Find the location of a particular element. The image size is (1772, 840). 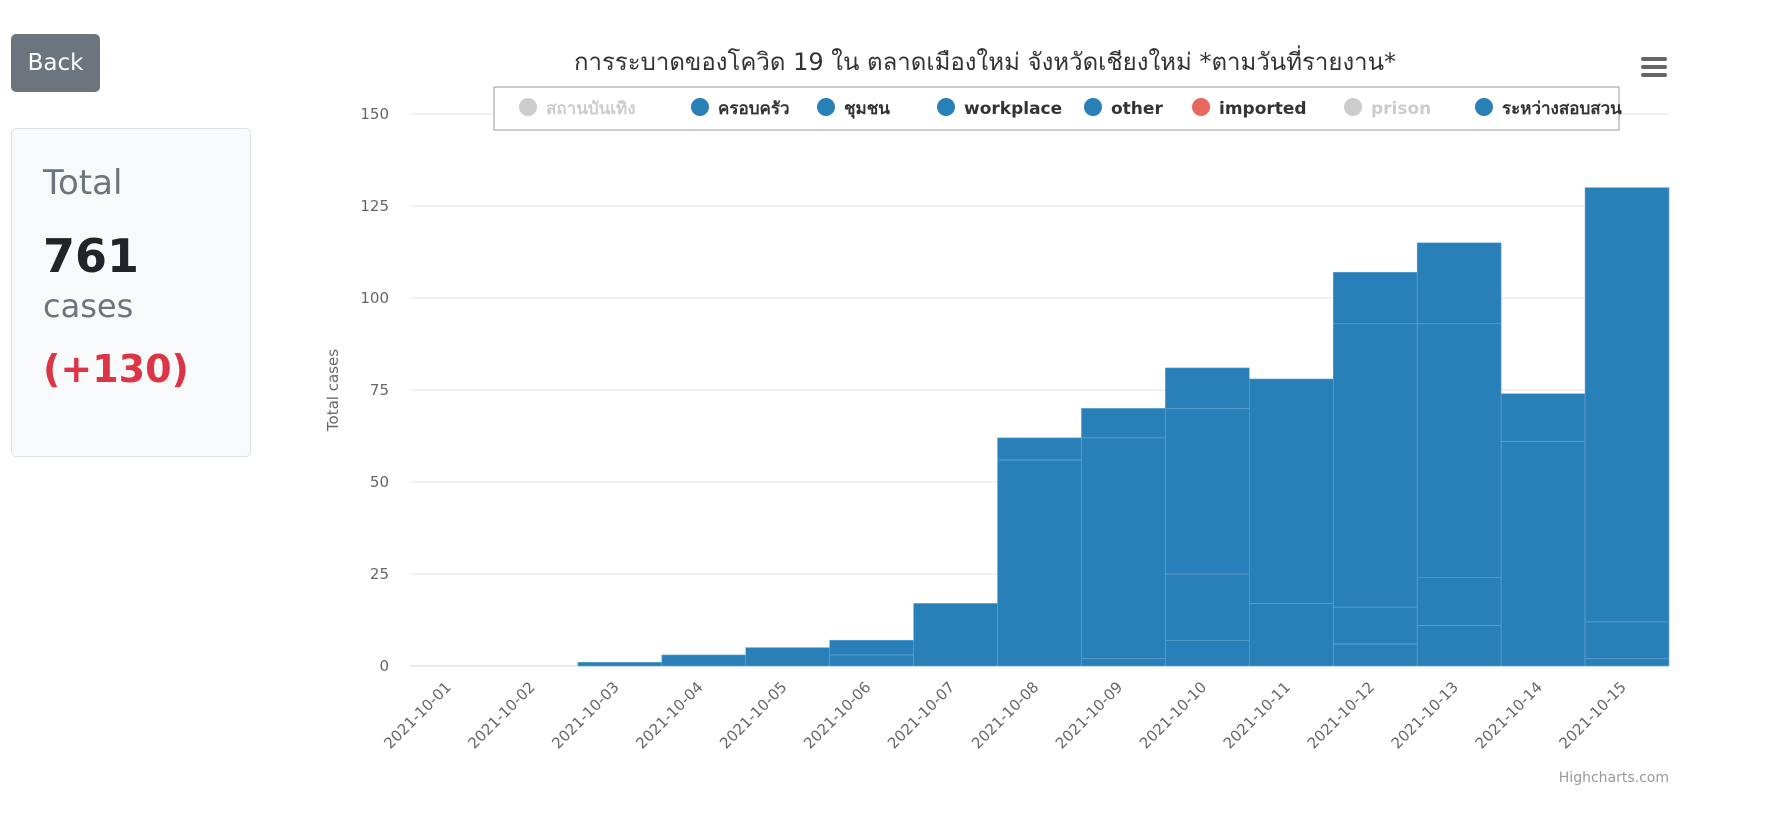

legend-item: workplace is located at coordinates (999, 108).